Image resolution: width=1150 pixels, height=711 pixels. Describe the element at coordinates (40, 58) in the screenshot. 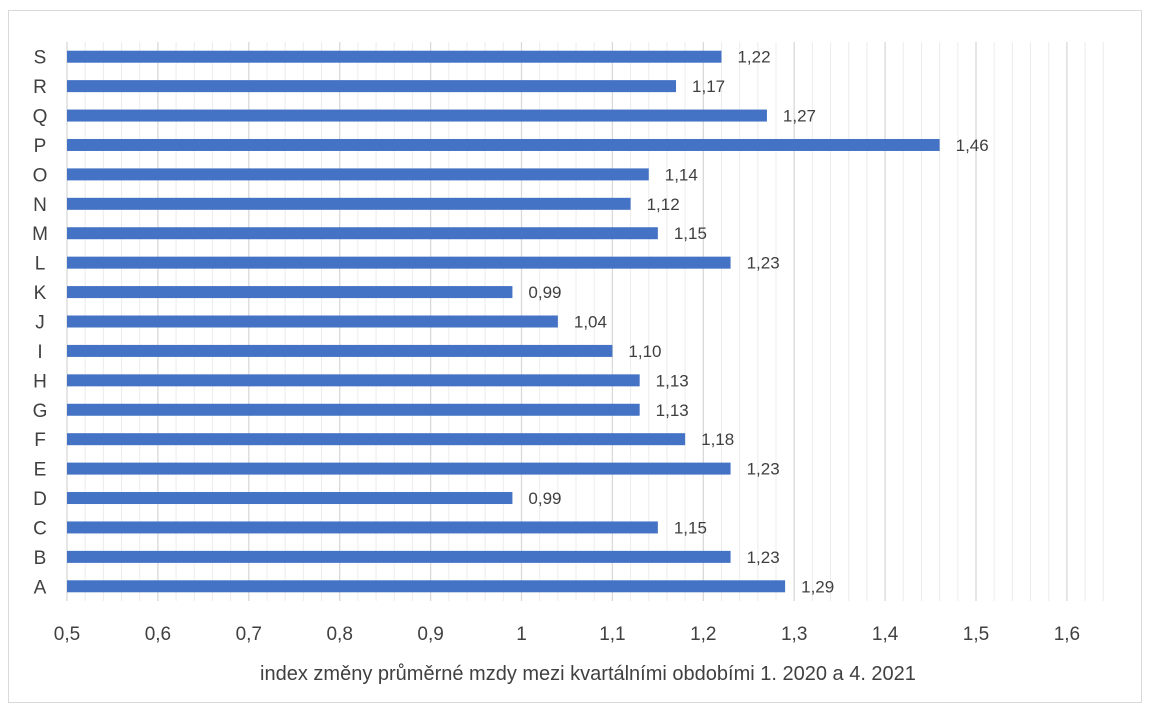

I see `category-label: S` at that location.